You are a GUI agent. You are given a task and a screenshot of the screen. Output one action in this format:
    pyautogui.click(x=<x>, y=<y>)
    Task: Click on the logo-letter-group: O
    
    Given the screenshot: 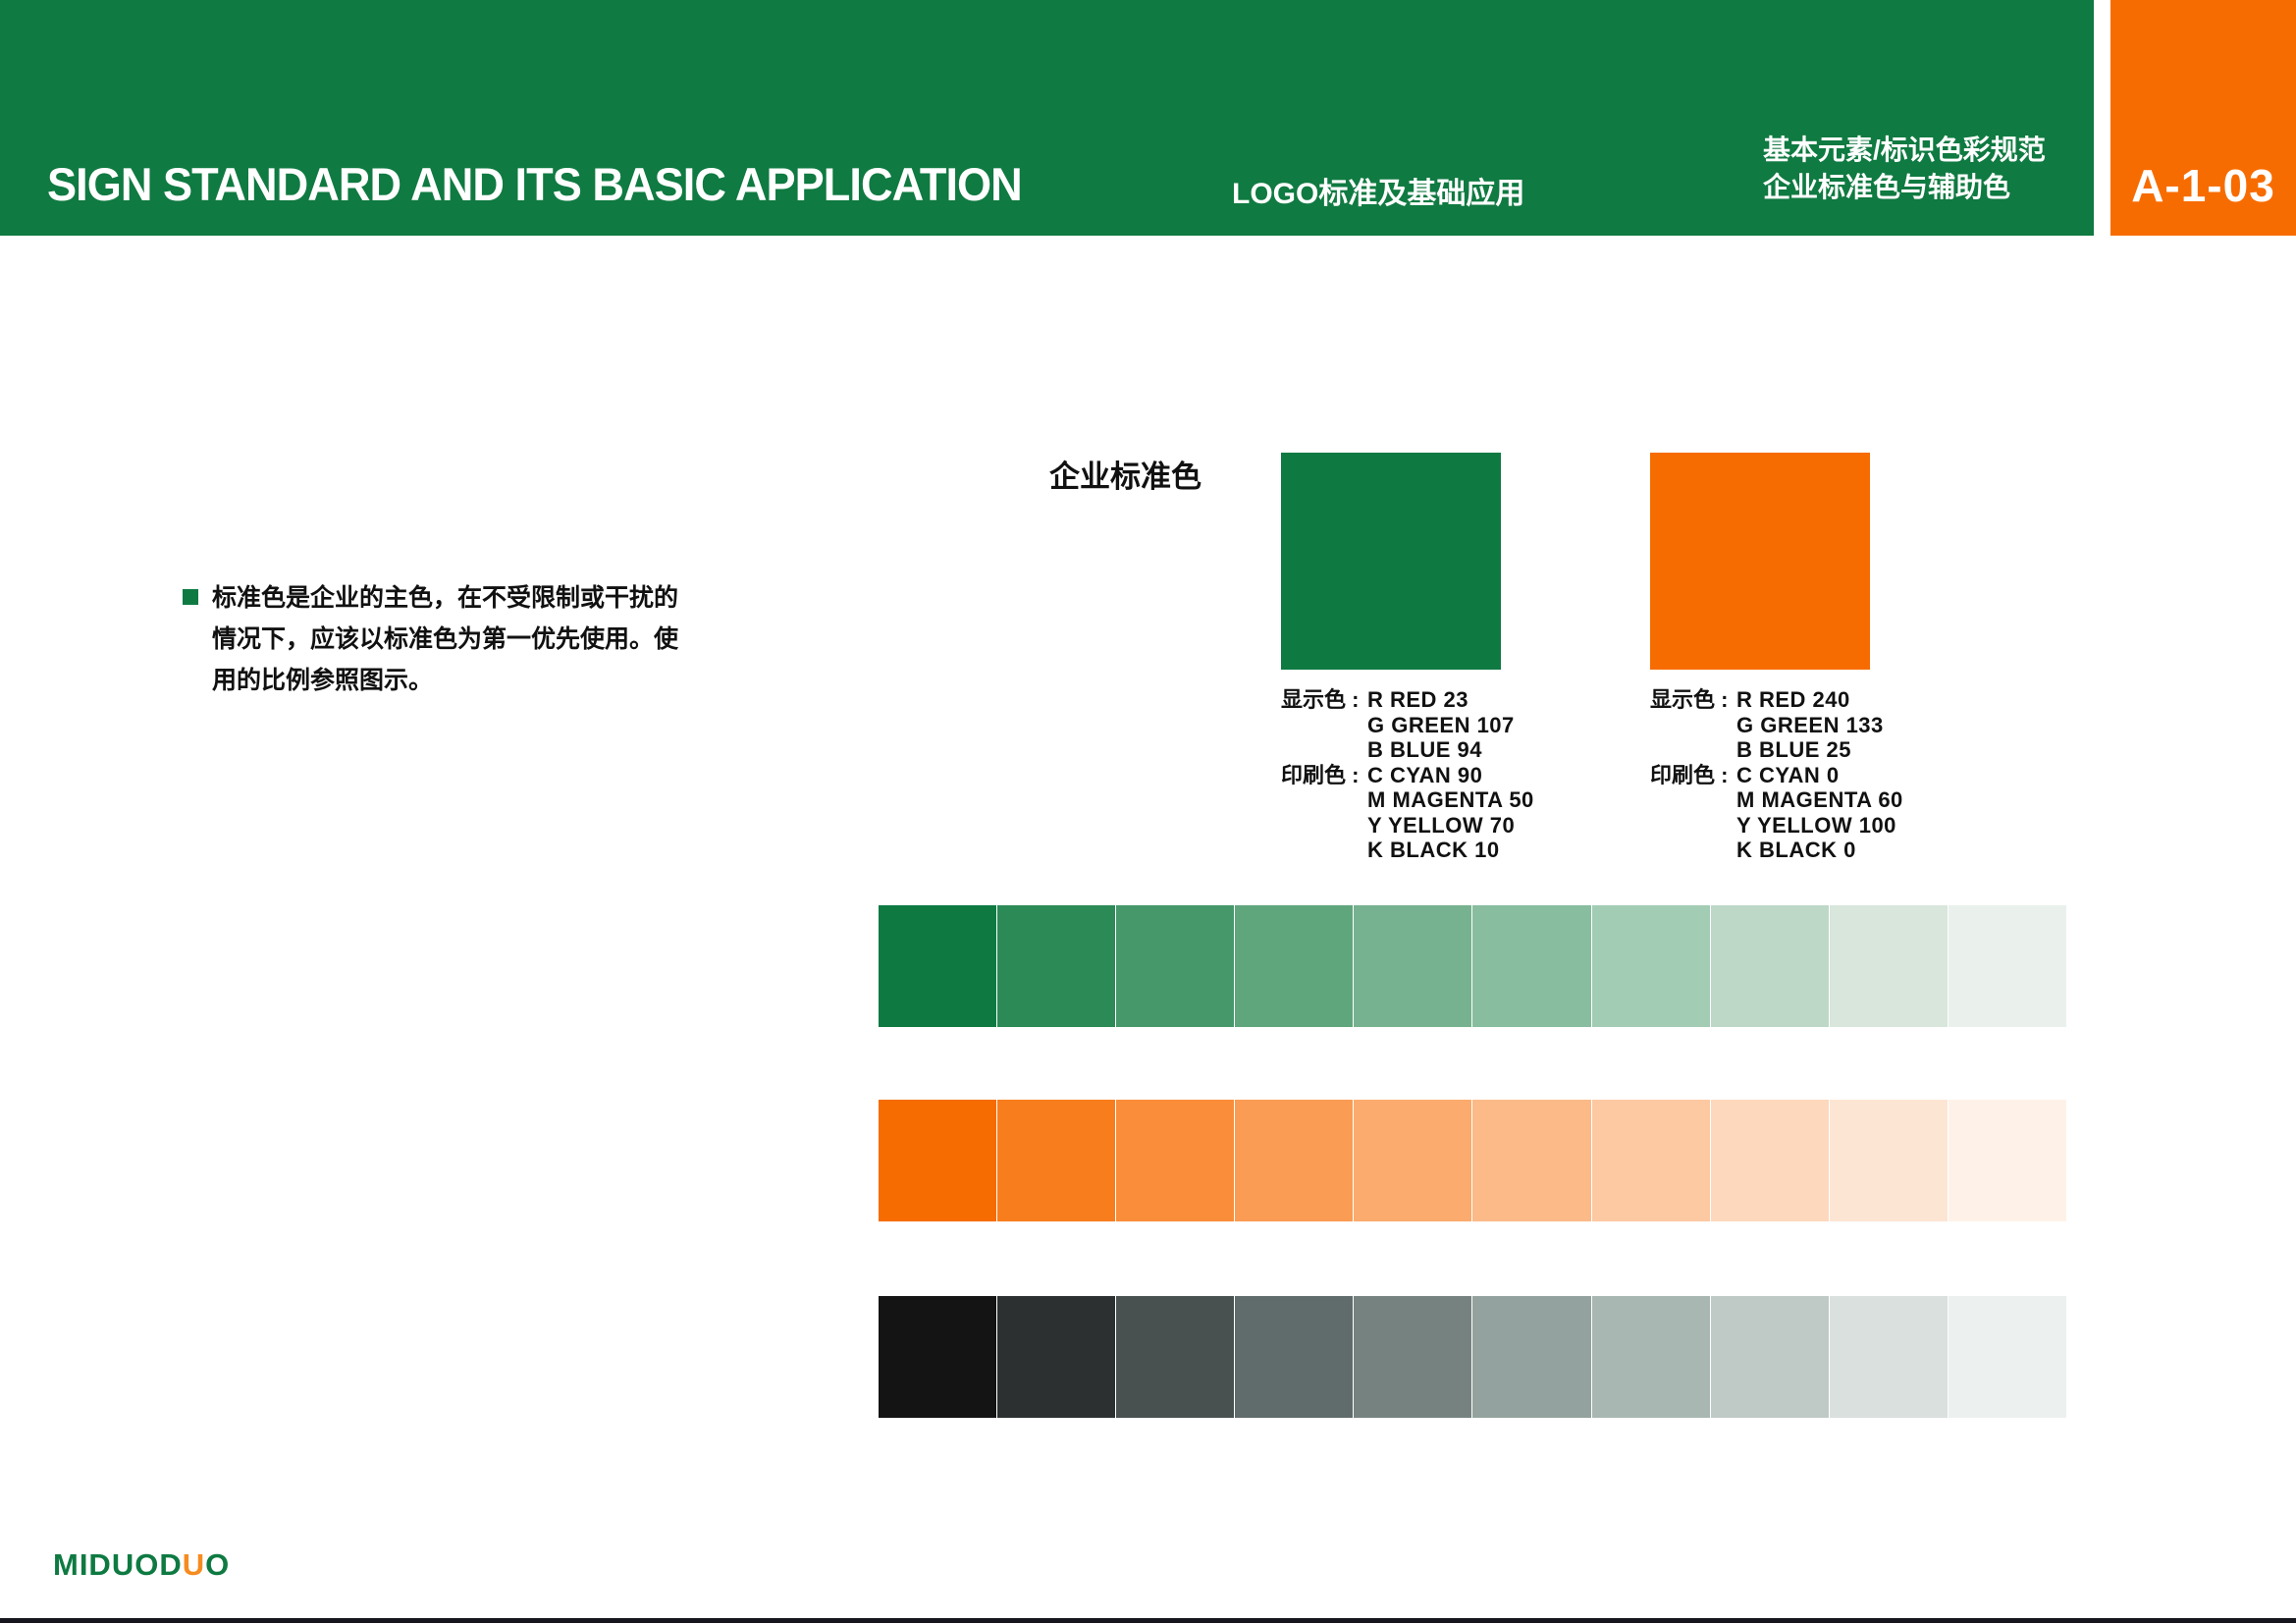 What is the action you would take?
    pyautogui.click(x=218, y=1564)
    